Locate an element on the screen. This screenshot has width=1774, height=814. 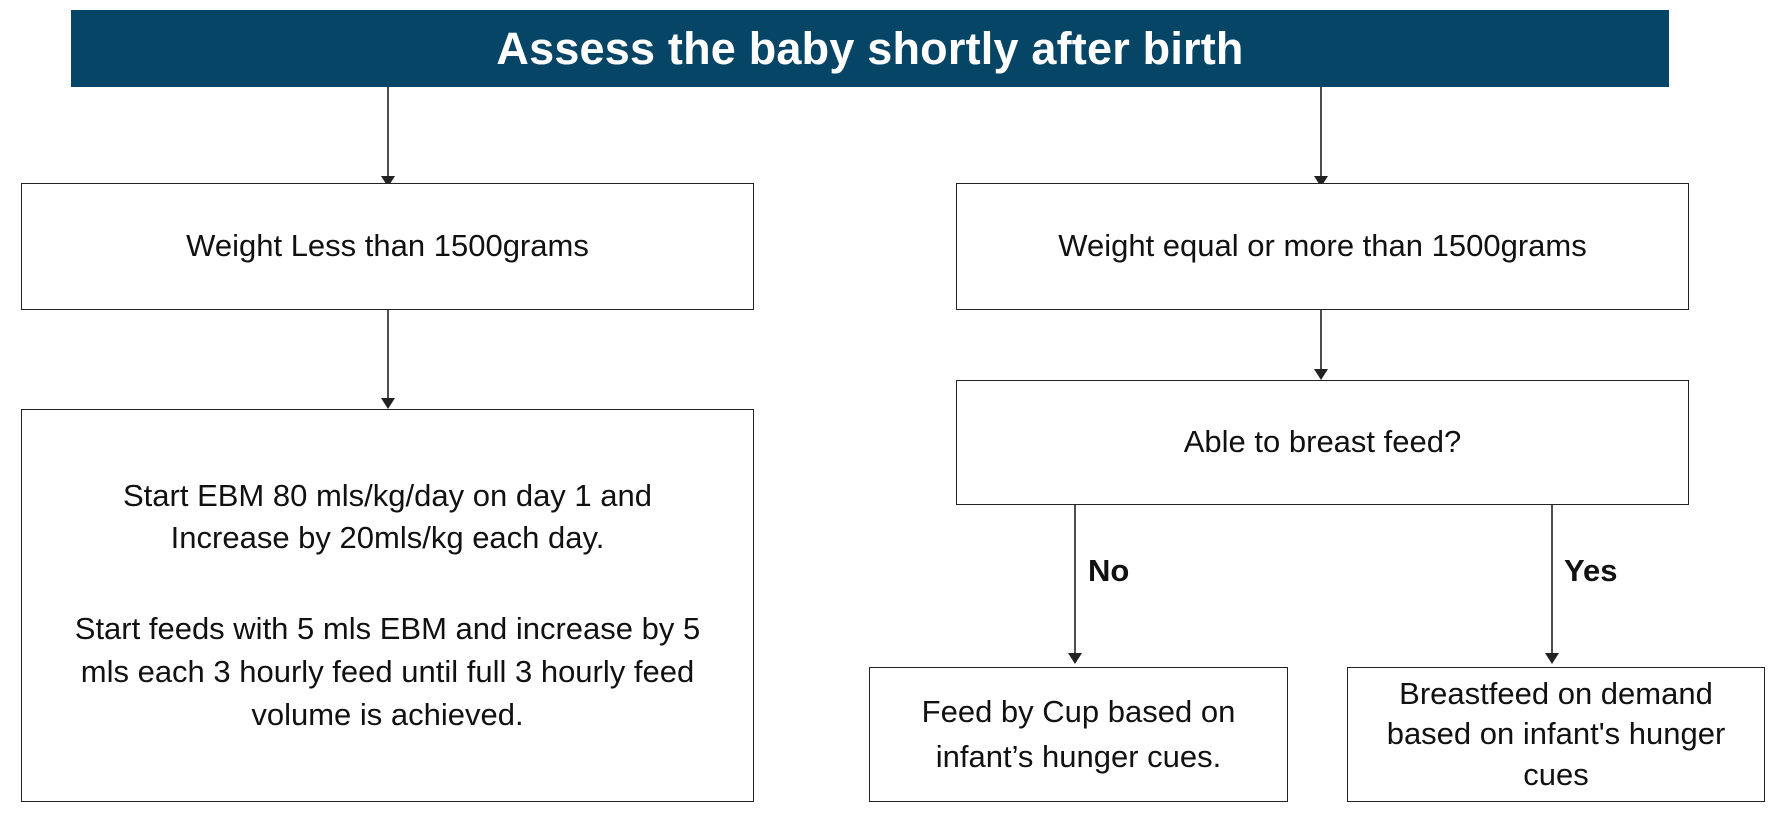
cup-feed-line: Feed by Cup based on is located at coordinates (1078, 712).